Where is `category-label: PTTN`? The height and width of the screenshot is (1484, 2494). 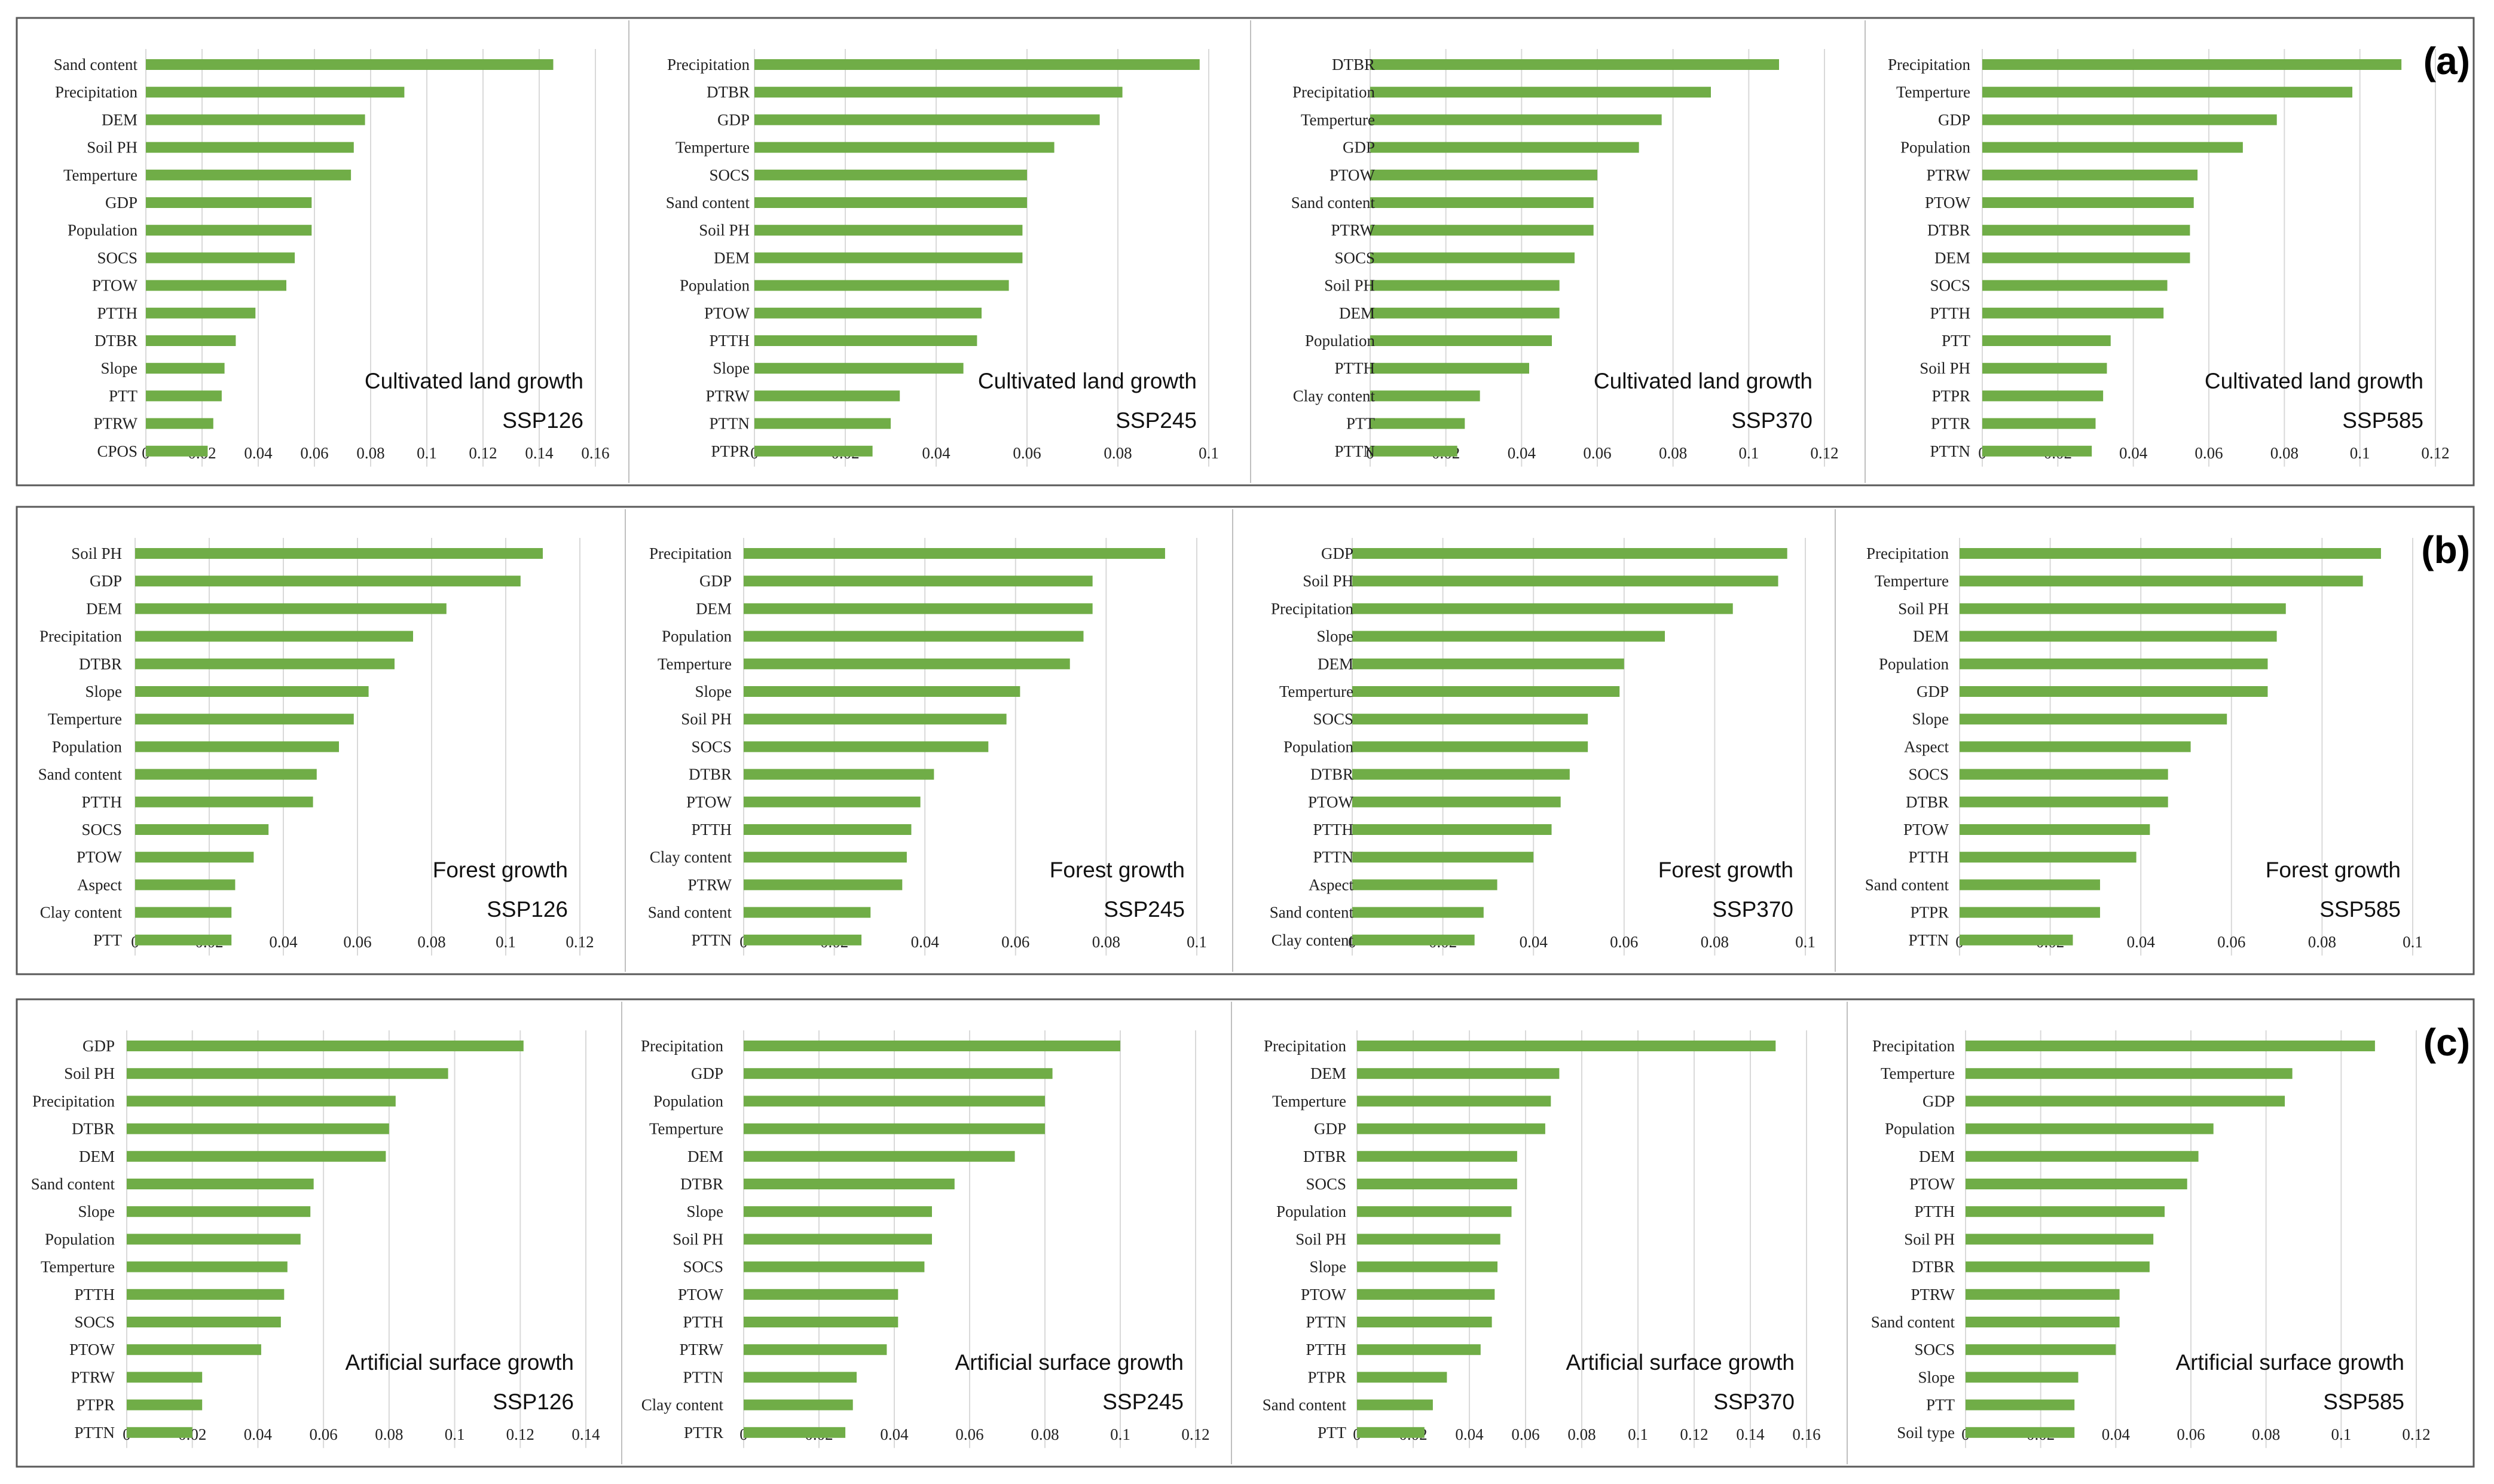 category-label: PTTN is located at coordinates (1929, 940).